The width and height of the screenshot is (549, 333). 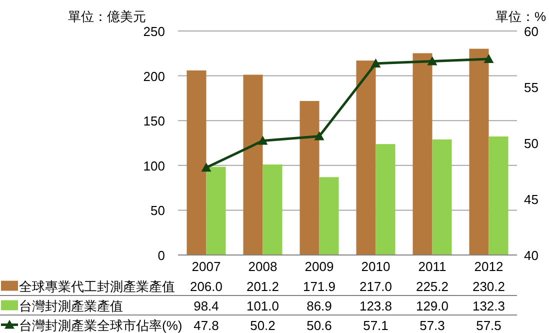 I want to click on y-tick-label: 0, so click(x=161, y=255).